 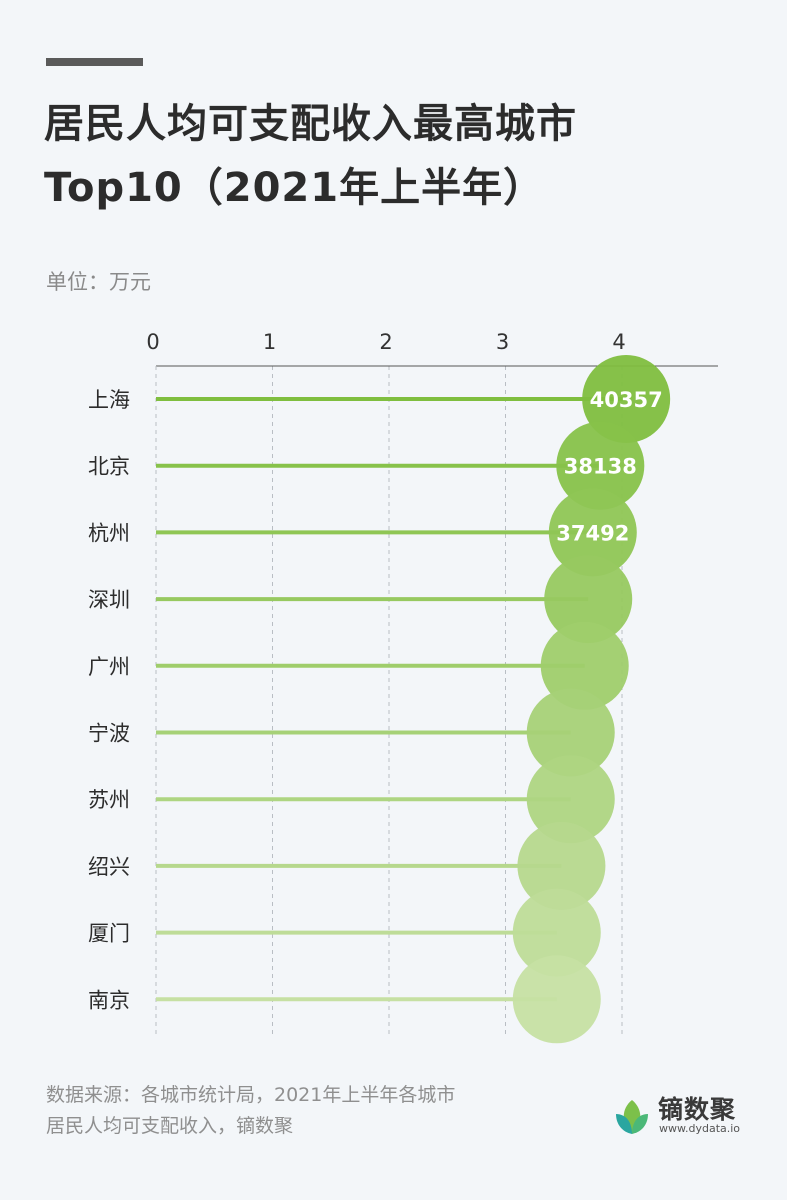 I want to click on page-title: 居民人均可支配收入最高城市 Top10（2021年上半年）, so click(x=394, y=156).